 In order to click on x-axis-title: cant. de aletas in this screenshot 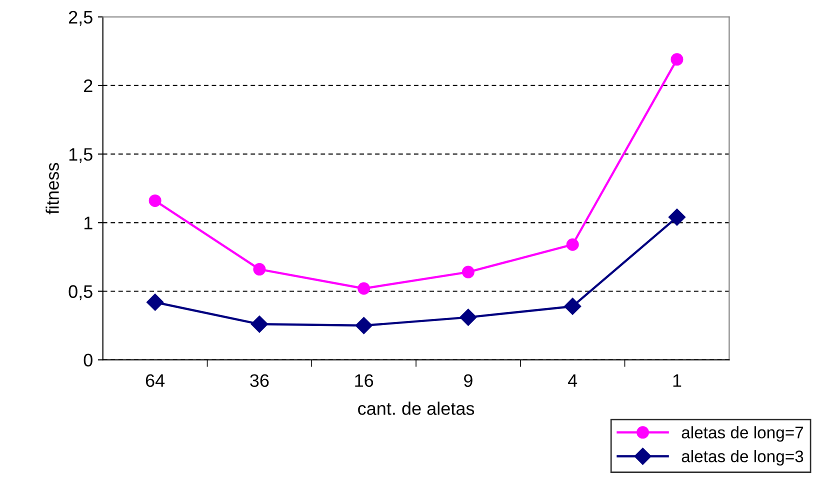, I will do `click(416, 408)`.